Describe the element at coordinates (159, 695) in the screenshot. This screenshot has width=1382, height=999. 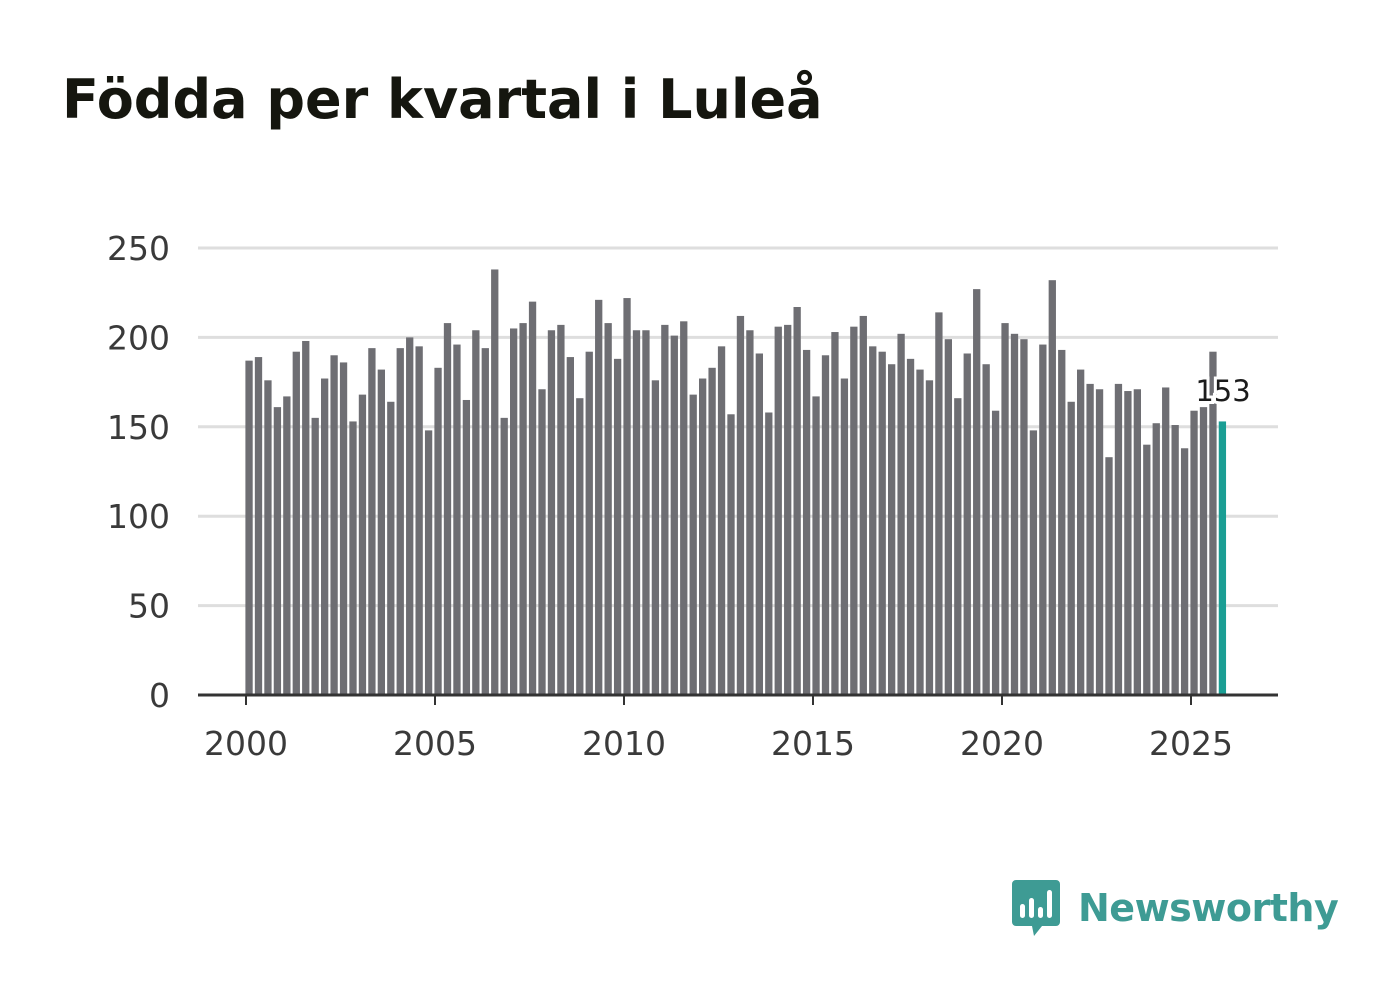
I see `y-tick-label: 0` at that location.